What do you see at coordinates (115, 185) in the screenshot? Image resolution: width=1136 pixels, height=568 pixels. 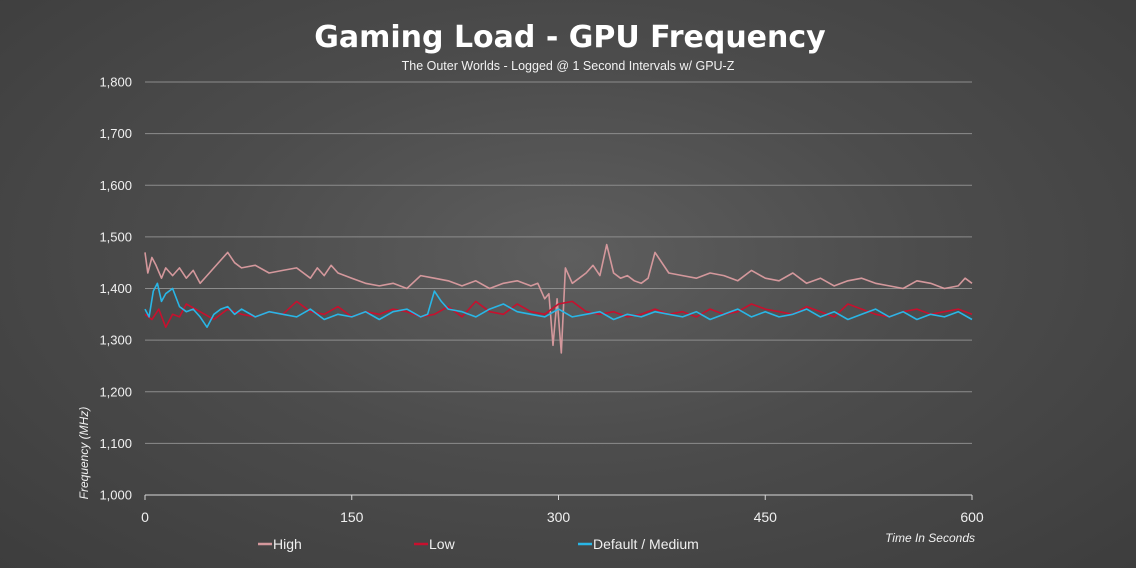 I see `y-tick-label: 1,600` at bounding box center [115, 185].